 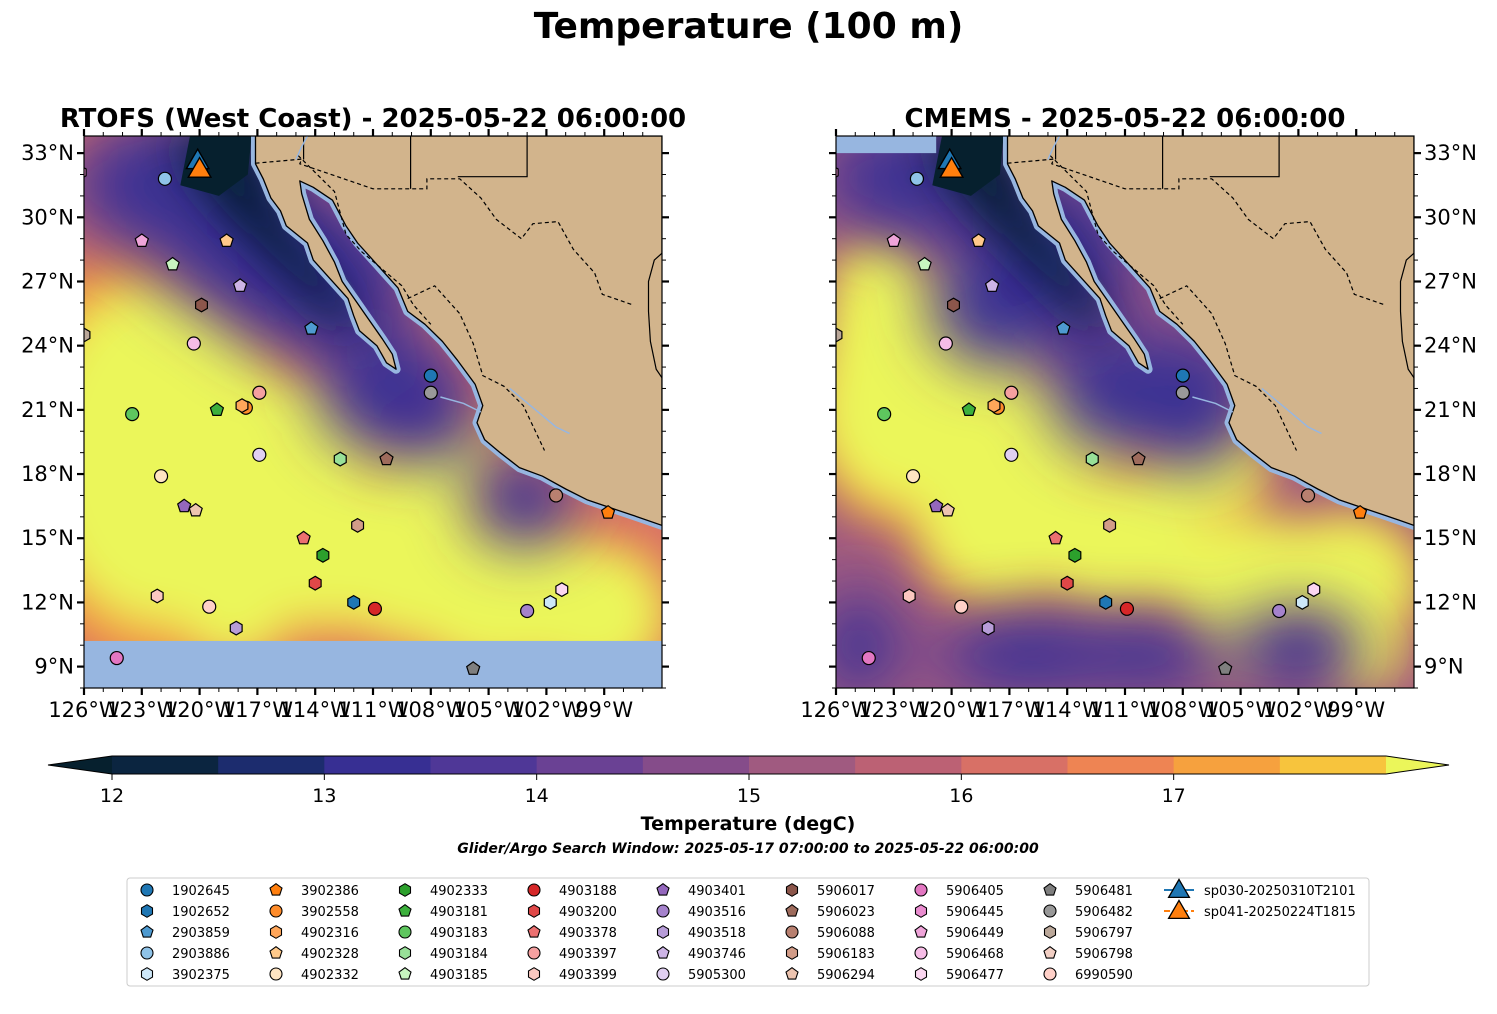 I want to click on legend-item-5905300: 5905300, so click(x=701, y=975).